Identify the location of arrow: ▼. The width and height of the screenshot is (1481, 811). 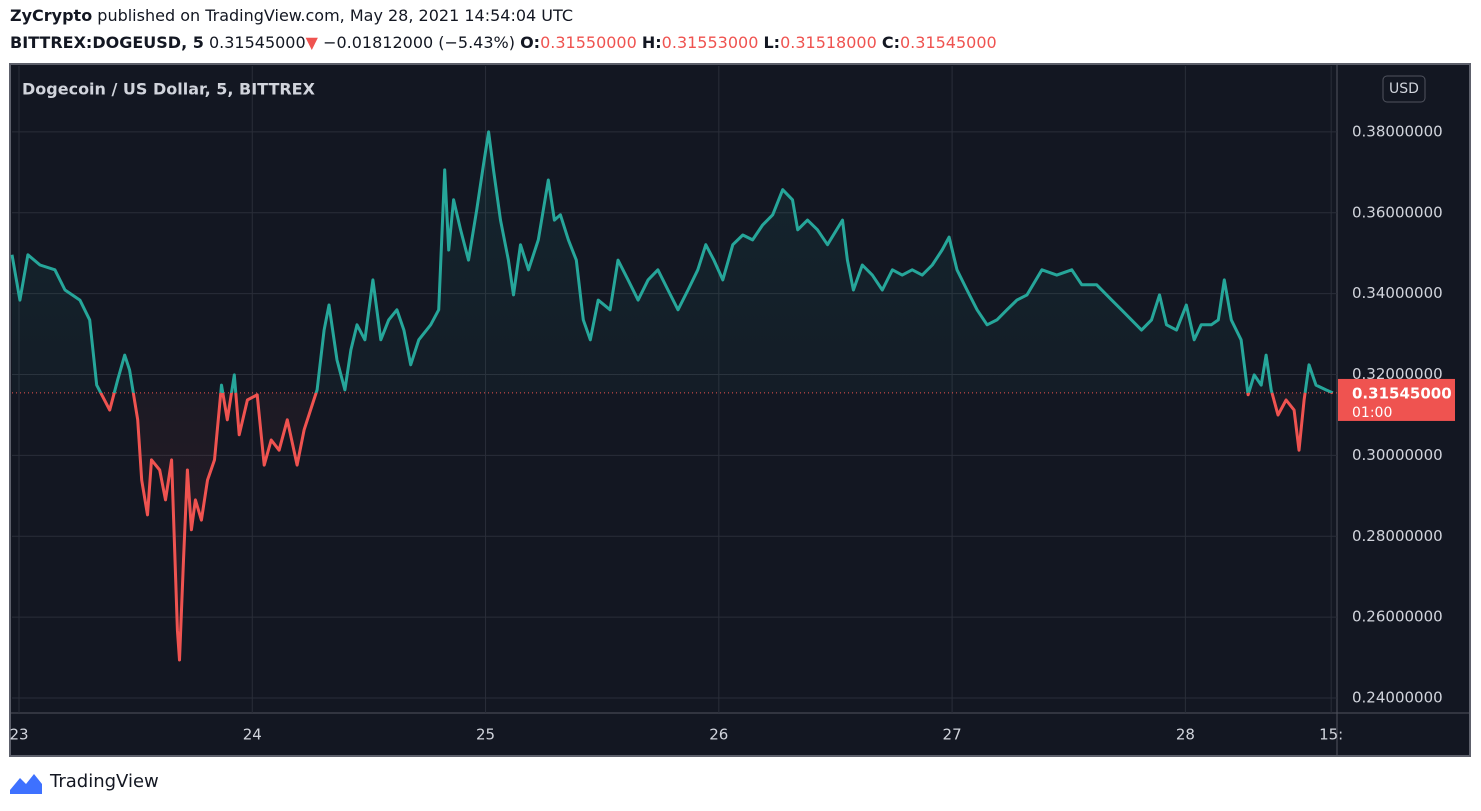
(311, 42).